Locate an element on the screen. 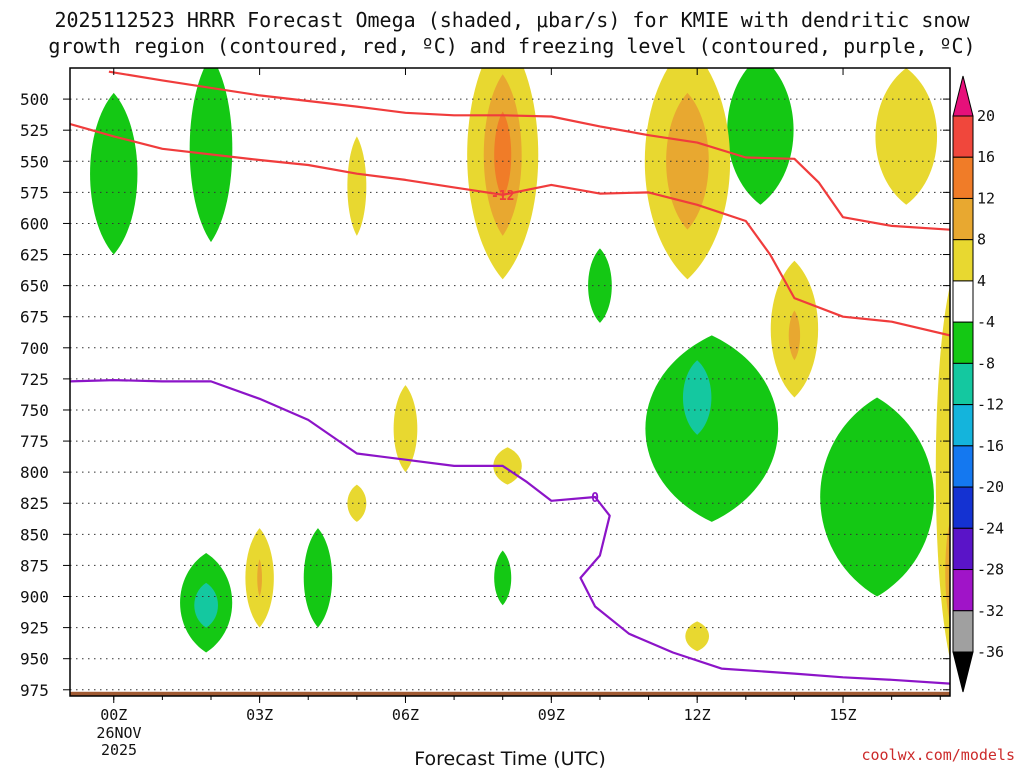 The image size is (1024, 768). x-tick-label: 00Z is located at coordinates (113, 715).